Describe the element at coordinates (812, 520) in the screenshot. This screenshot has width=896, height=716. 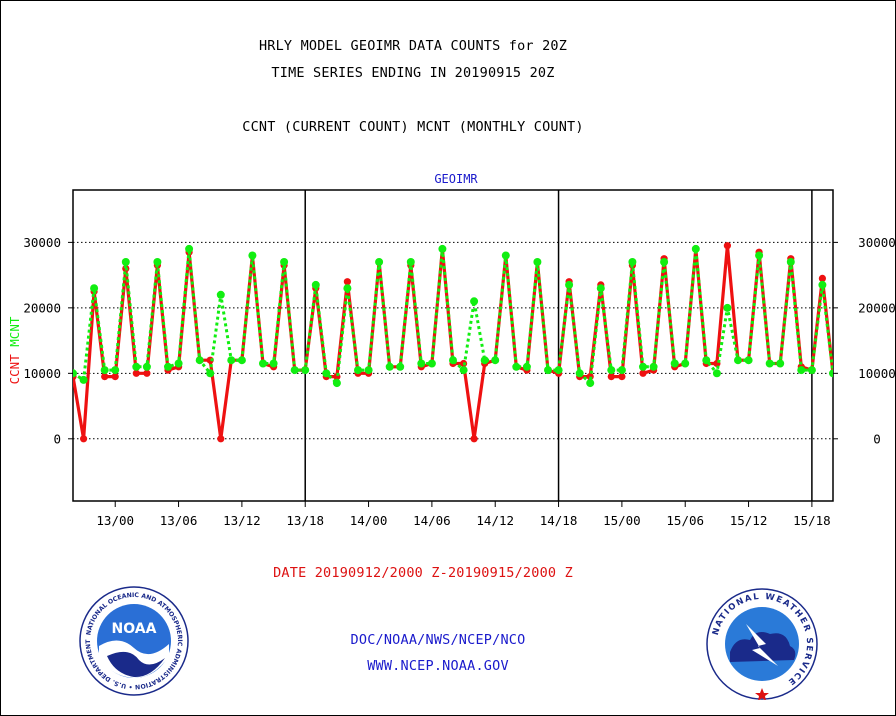
I see `x-tick-label: 15/18` at that location.